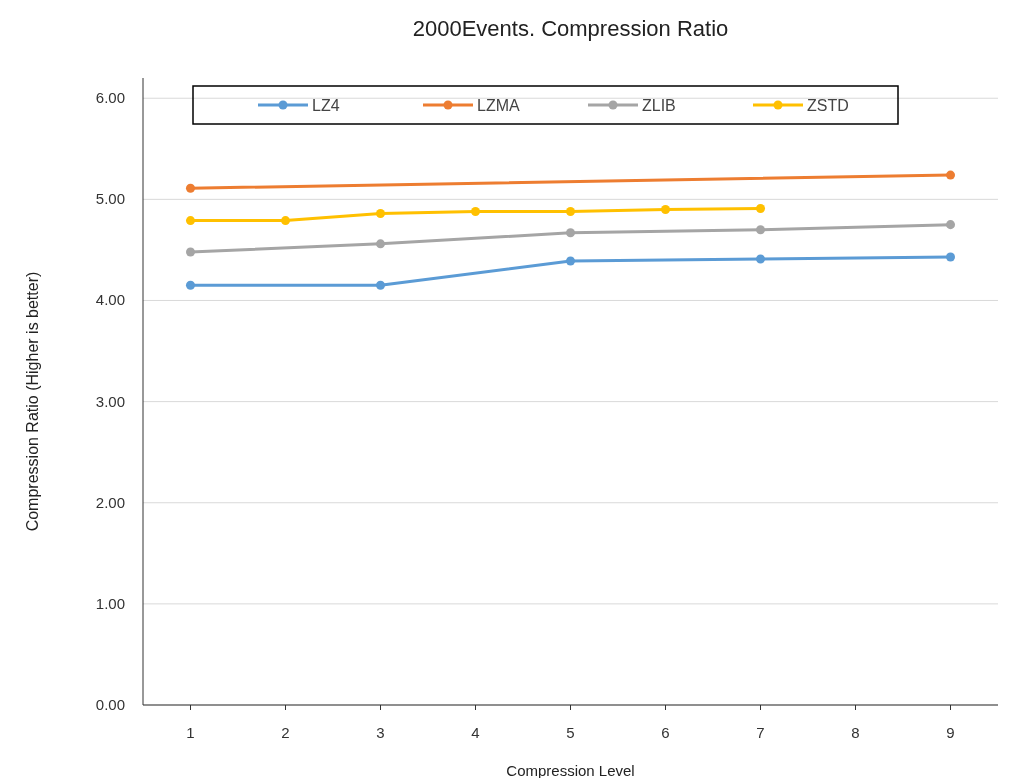 This screenshot has height=782, width=1011. Describe the element at coordinates (326, 105) in the screenshot. I see `legend-label: LZ4` at that location.